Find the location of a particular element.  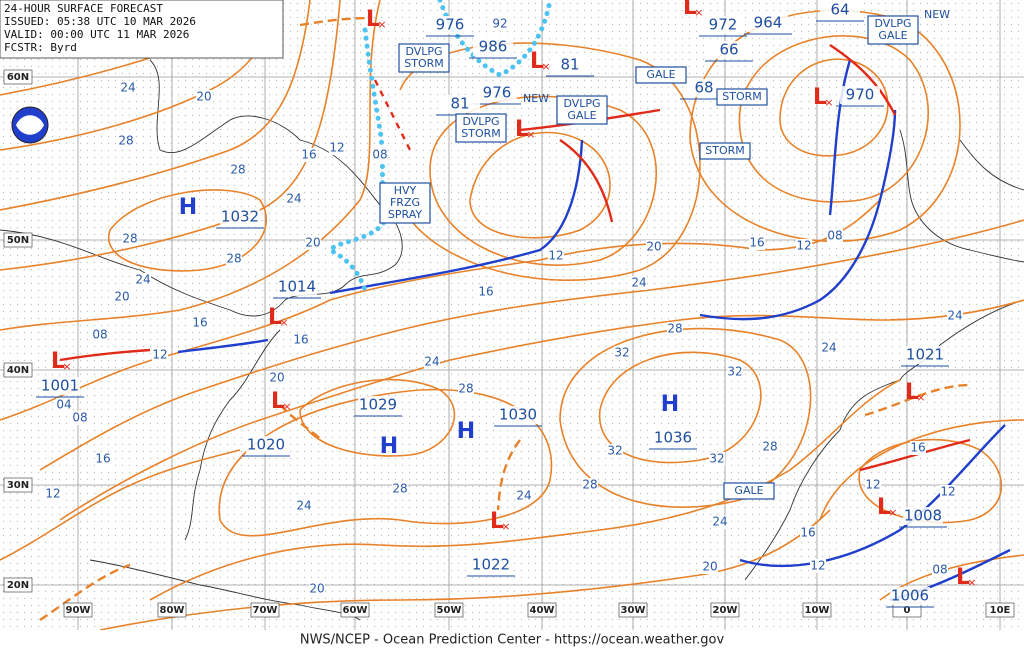

longitude-label: 70W is located at coordinates (265, 610).